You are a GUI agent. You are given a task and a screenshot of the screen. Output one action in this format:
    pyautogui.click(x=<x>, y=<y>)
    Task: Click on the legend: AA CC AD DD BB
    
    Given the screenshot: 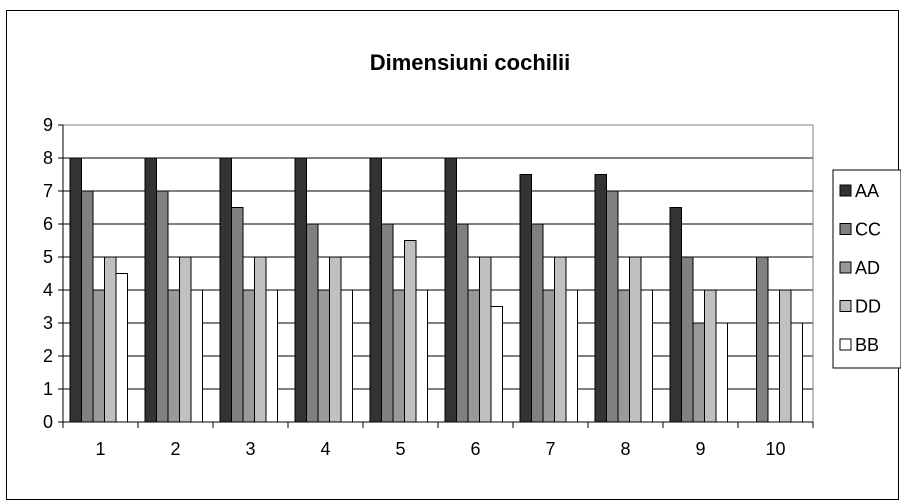 What is the action you would take?
    pyautogui.click(x=866, y=269)
    